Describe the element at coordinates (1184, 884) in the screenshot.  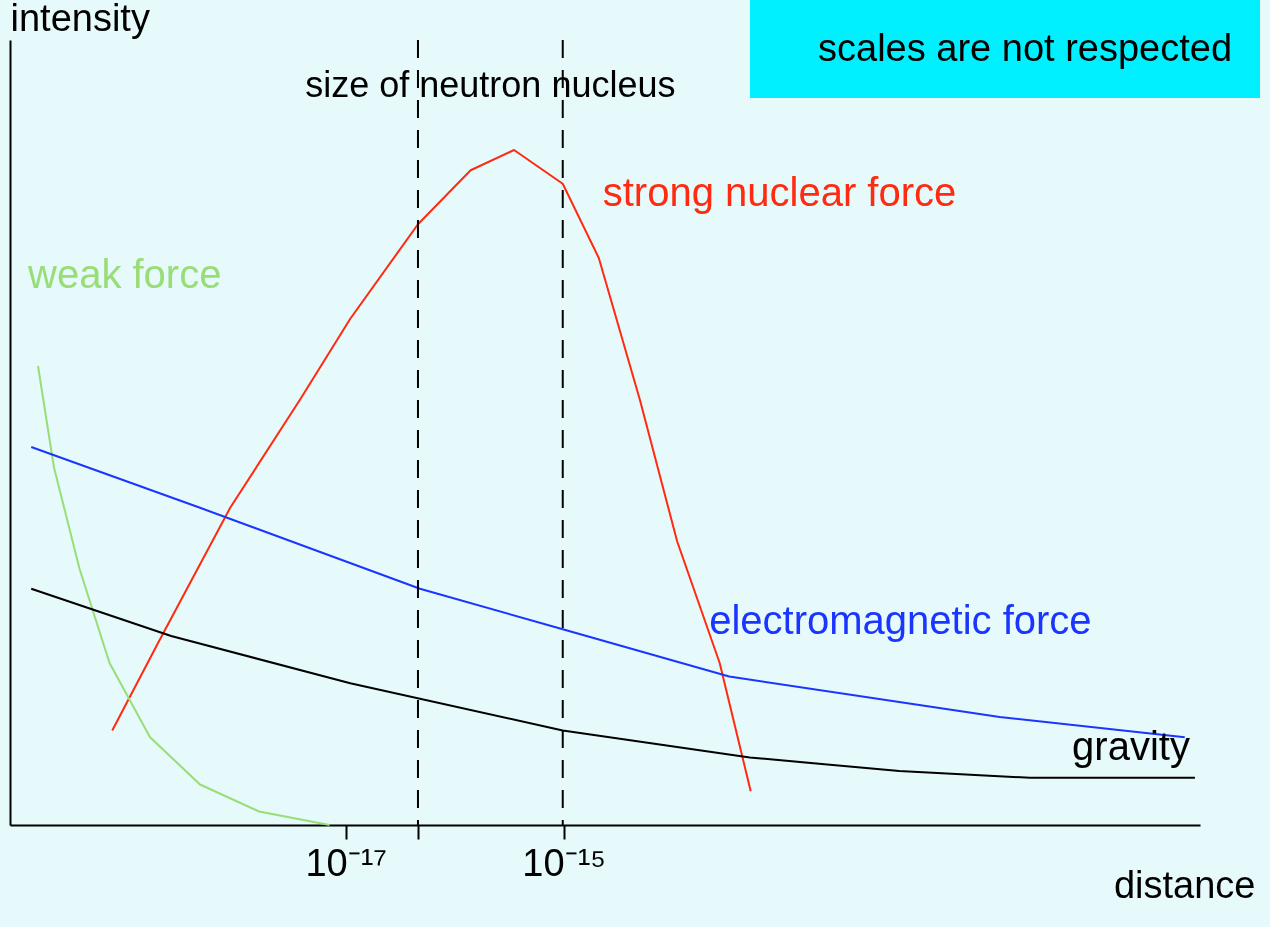
I see `x-axis-title: distance` at that location.